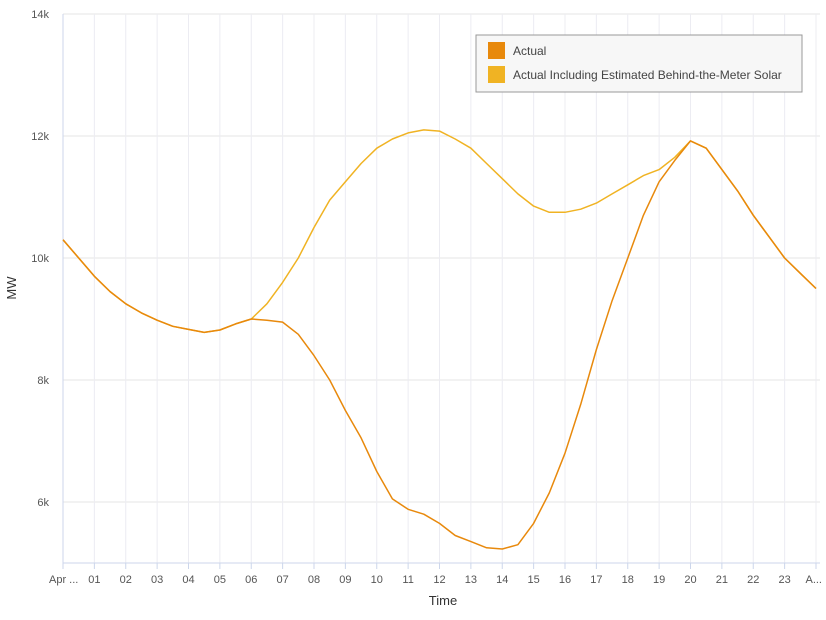 This screenshot has height=620, width=826. Describe the element at coordinates (377, 580) in the screenshot. I see `x-tick-label: 10` at that location.